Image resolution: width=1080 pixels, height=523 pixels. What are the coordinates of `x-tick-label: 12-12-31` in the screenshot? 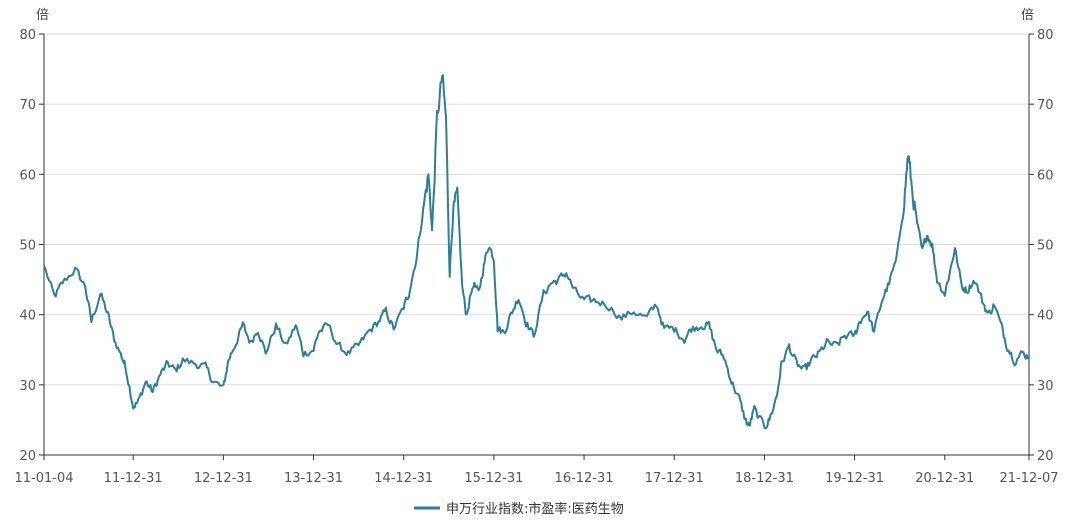 It's located at (223, 478).